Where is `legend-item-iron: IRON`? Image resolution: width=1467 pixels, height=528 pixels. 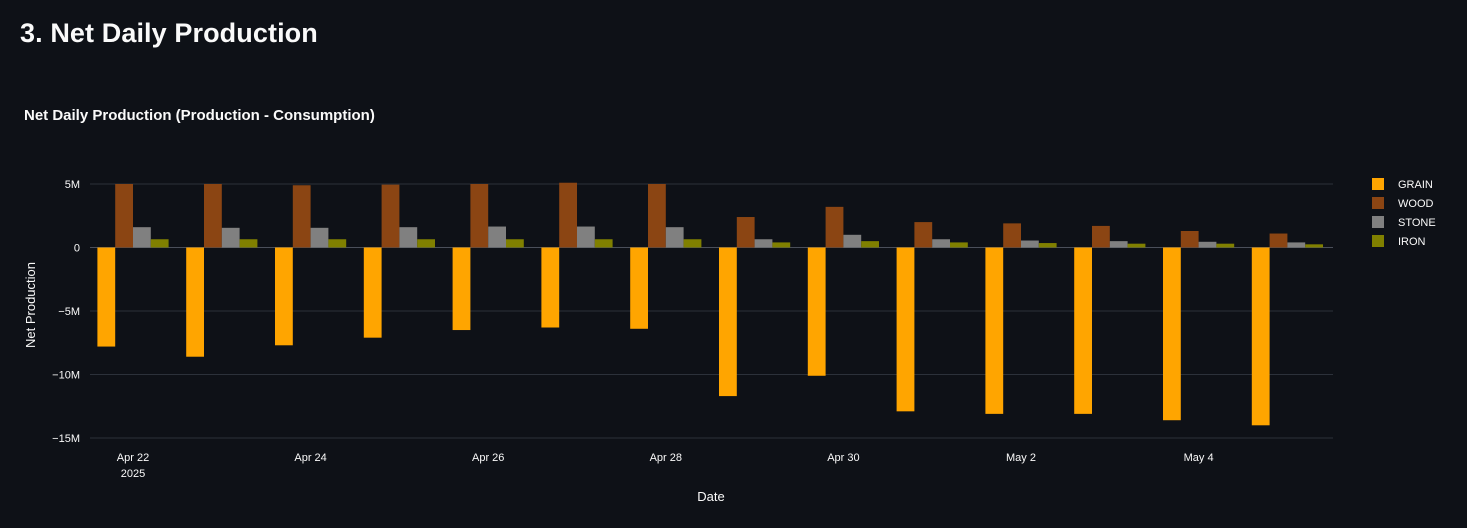
legend-item-iron: IRON is located at coordinates (1399, 241).